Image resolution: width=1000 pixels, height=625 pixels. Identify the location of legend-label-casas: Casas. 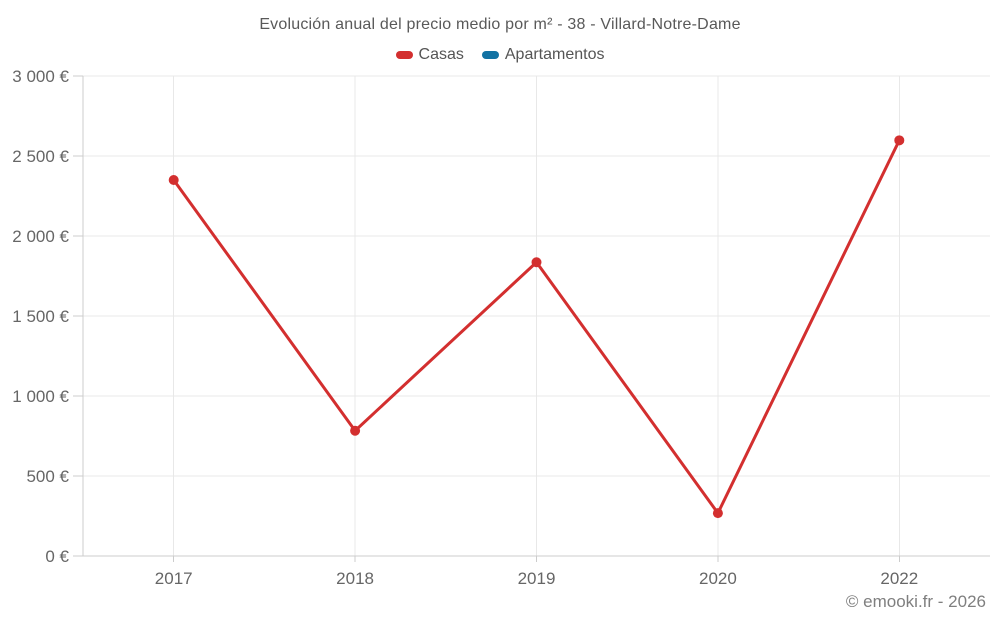
(441, 54).